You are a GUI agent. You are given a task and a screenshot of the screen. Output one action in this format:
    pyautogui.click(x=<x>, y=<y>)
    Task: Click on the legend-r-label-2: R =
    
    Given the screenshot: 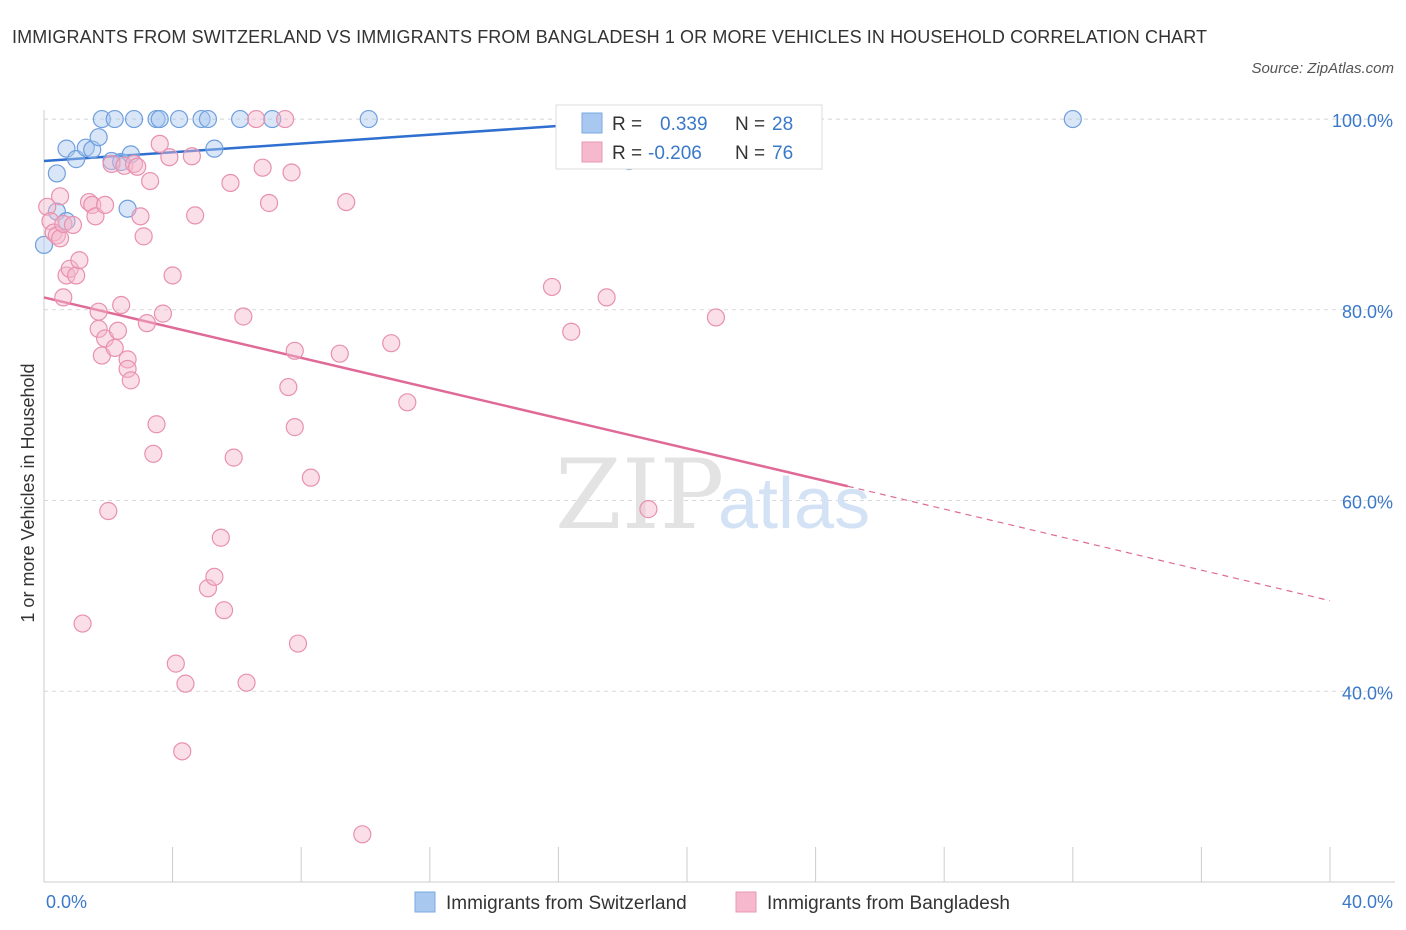 What is the action you would take?
    pyautogui.click(x=627, y=153)
    